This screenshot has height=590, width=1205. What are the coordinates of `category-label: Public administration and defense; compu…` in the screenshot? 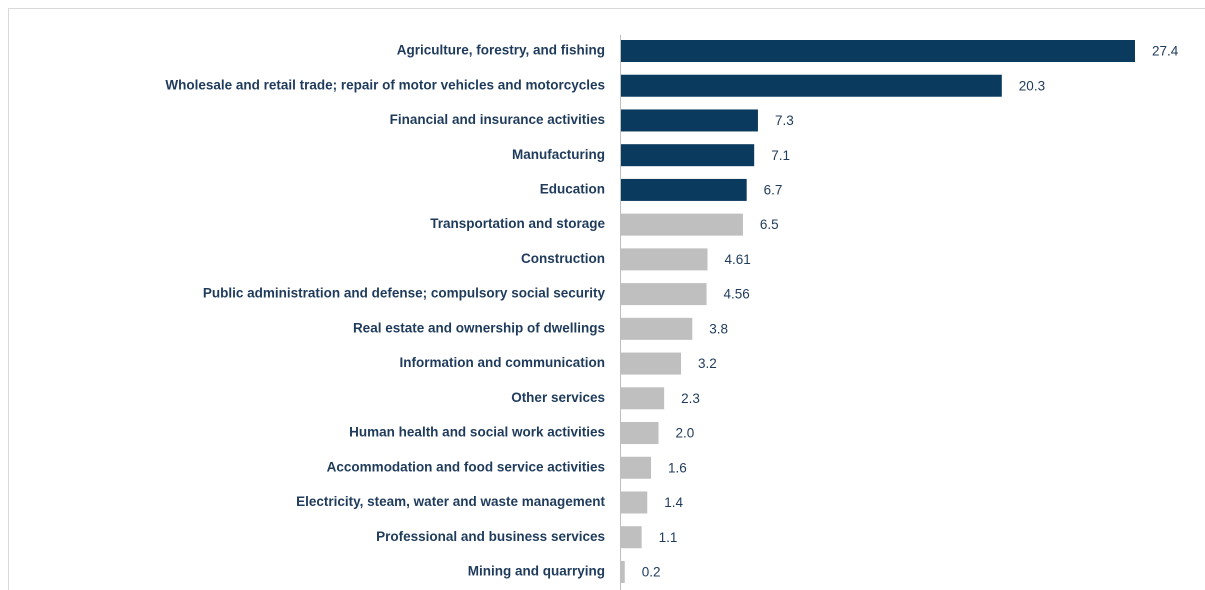 It's located at (404, 293).